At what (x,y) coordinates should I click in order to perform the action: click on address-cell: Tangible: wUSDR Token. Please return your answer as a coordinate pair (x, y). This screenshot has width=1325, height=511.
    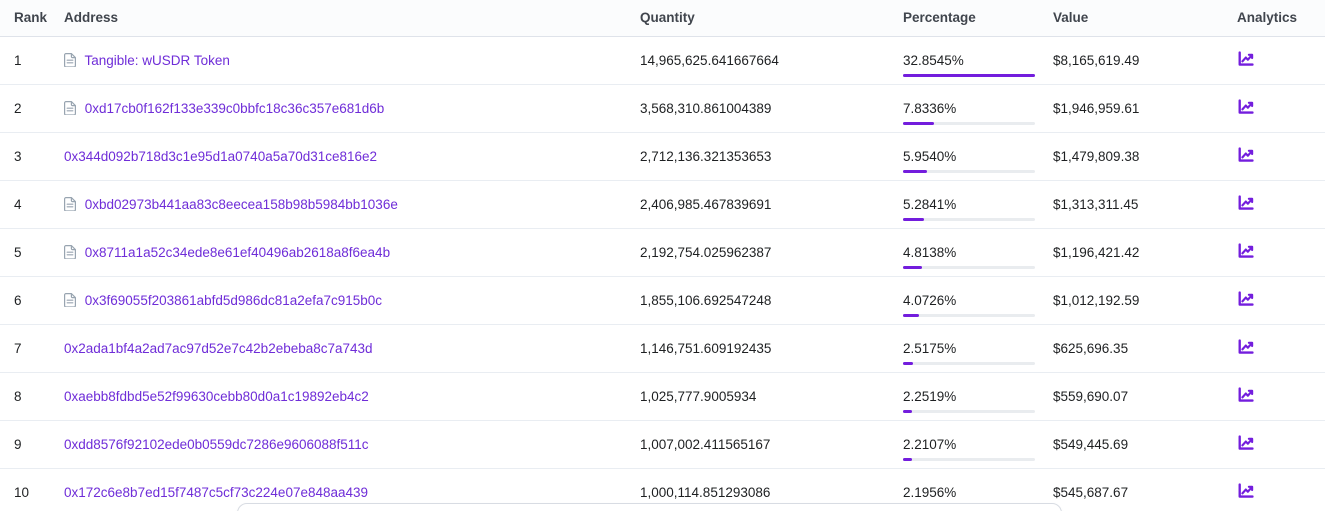
    Looking at the image, I should click on (352, 60).